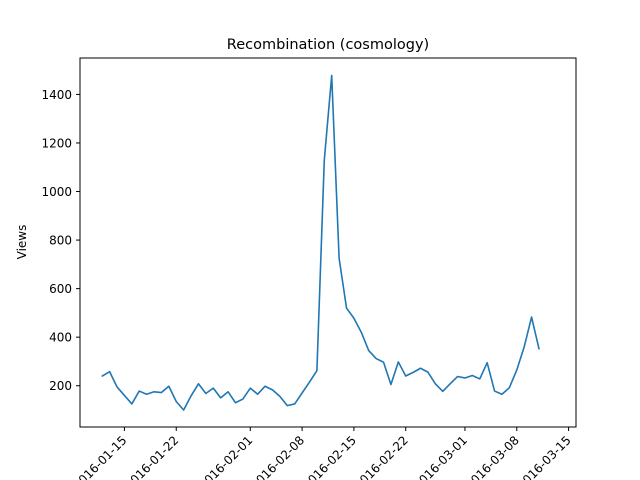  What do you see at coordinates (277, 456) in the screenshot?
I see `x-tick-label: 2016-02-08` at bounding box center [277, 456].